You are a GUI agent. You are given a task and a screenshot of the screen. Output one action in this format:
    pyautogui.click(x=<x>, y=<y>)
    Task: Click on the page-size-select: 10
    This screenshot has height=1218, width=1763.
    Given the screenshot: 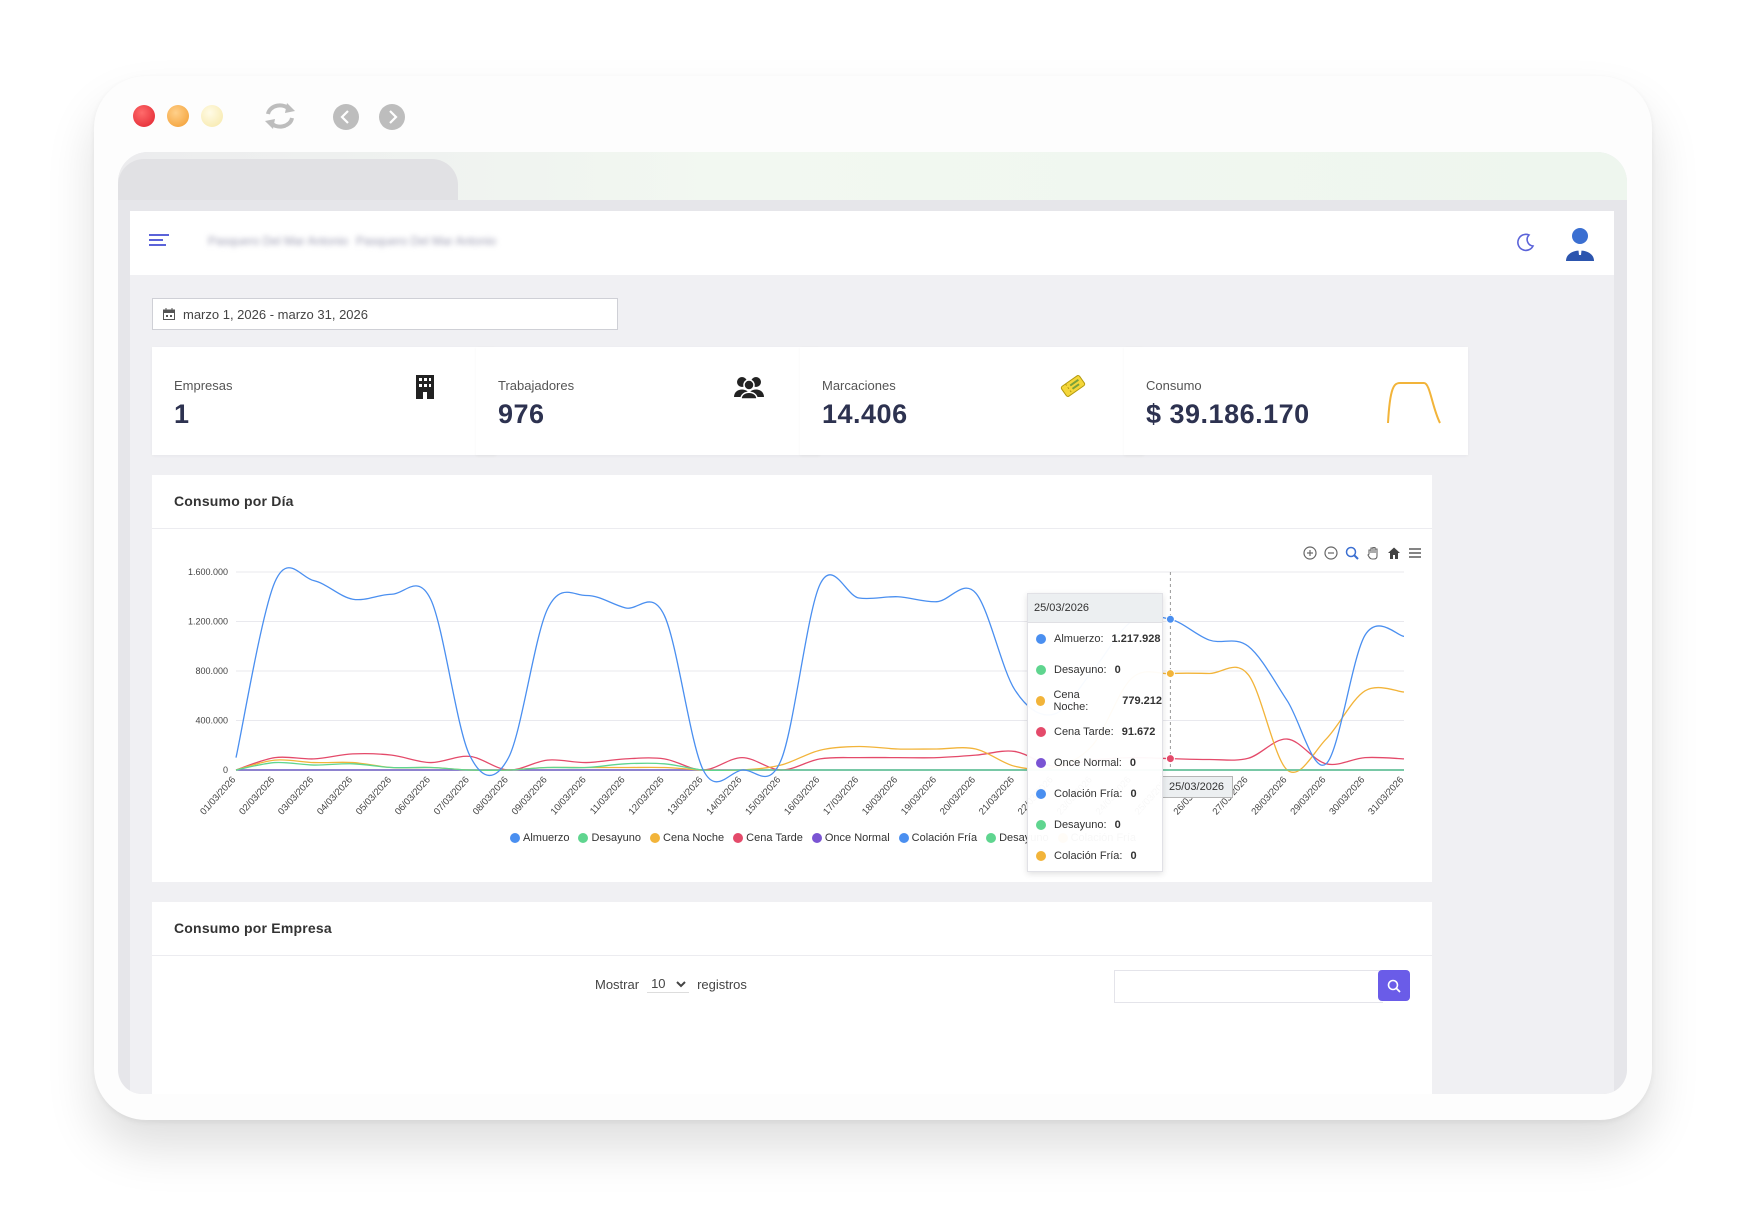 What is the action you would take?
    pyautogui.click(x=668, y=984)
    